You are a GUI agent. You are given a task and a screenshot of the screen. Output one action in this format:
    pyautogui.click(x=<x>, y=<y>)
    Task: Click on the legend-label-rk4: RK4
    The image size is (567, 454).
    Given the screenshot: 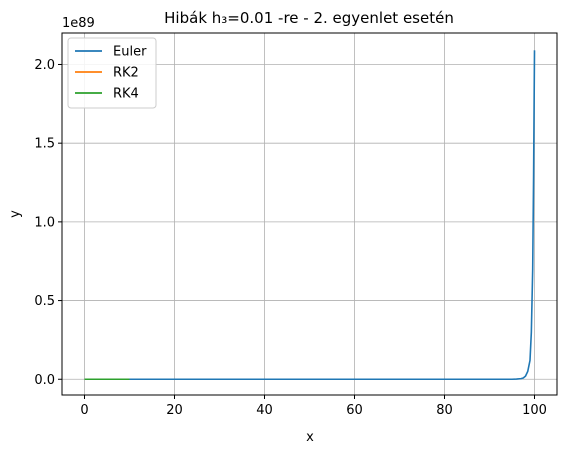 What is the action you would take?
    pyautogui.click(x=126, y=94)
    